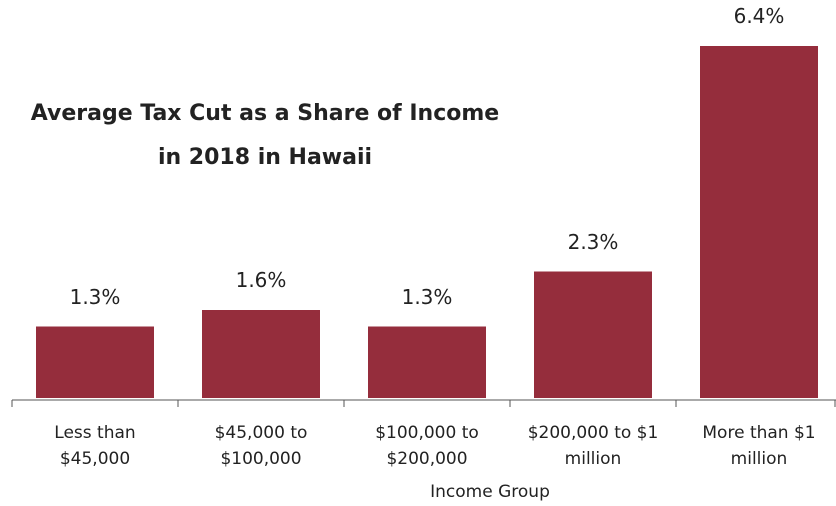 The image size is (836, 506). Describe the element at coordinates (261, 280) in the screenshot. I see `value-label: 1.6%` at that location.